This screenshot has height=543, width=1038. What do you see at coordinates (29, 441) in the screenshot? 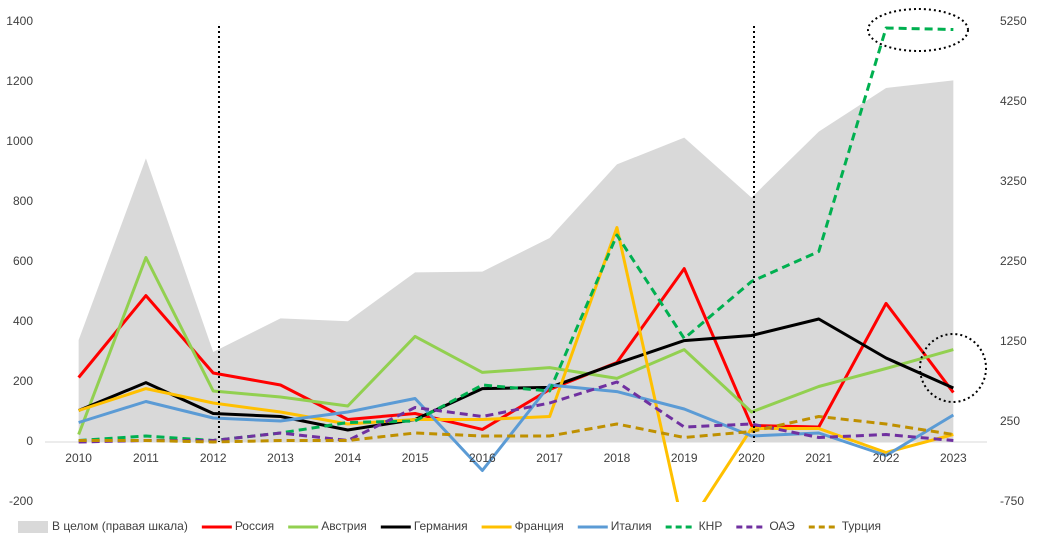
I see `y-tick-label: 0` at bounding box center [29, 441].